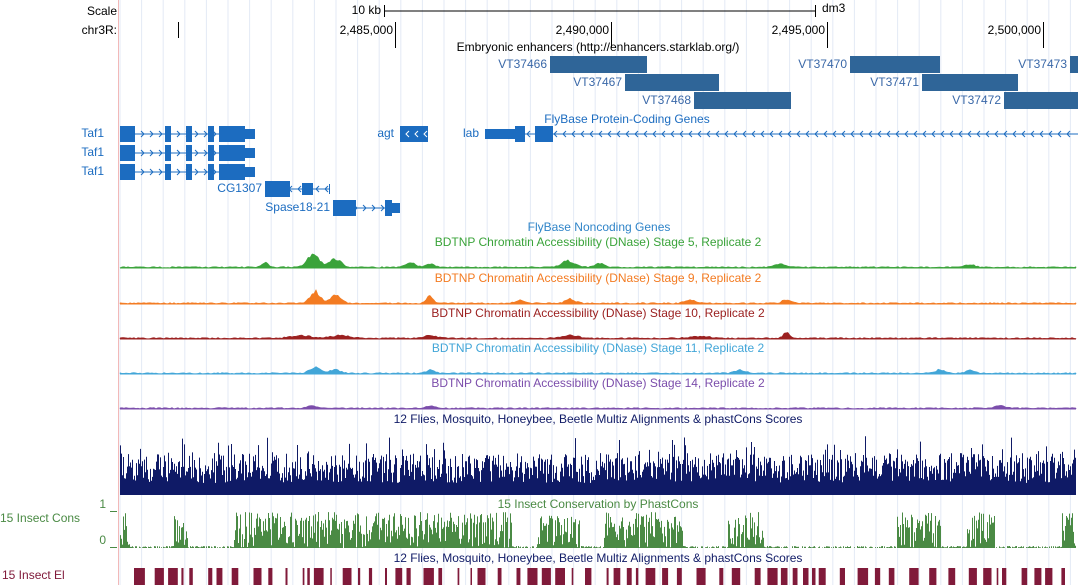 This screenshot has width=1078, height=585. What do you see at coordinates (976, 100) in the screenshot?
I see `enhancer-label: VT37472` at bounding box center [976, 100].